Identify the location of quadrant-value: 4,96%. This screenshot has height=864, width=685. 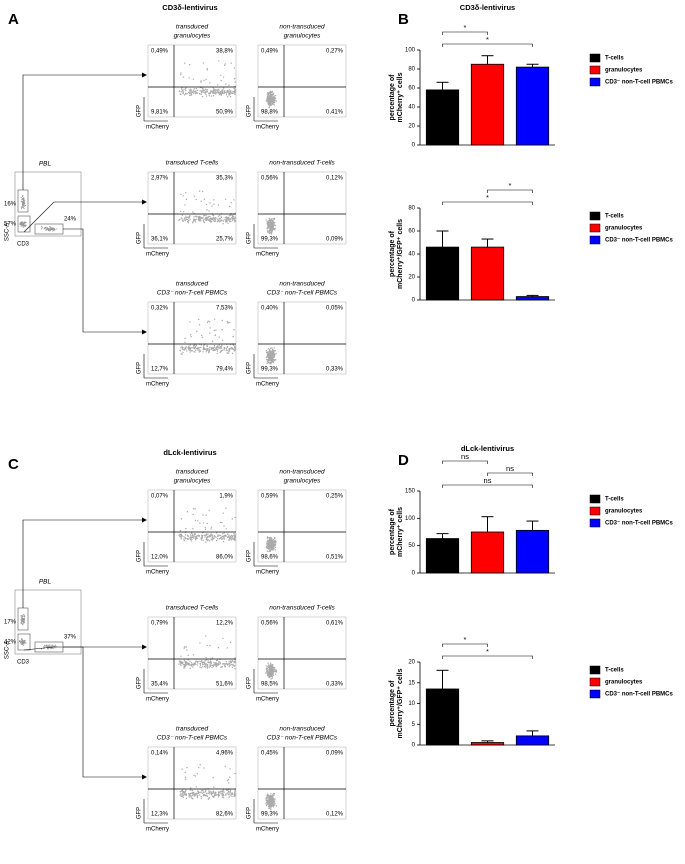
(225, 754).